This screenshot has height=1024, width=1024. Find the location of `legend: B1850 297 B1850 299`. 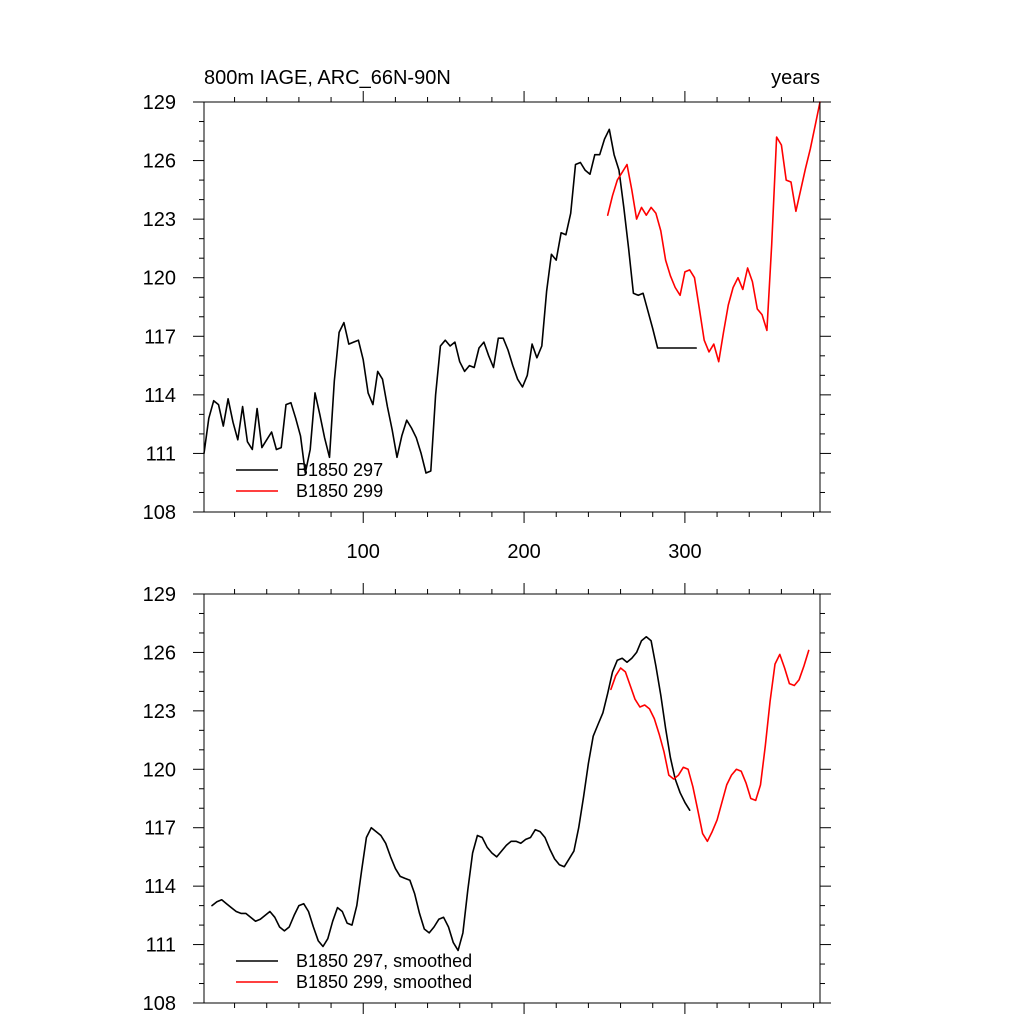

legend: B1850 297 B1850 299 is located at coordinates (309, 480).